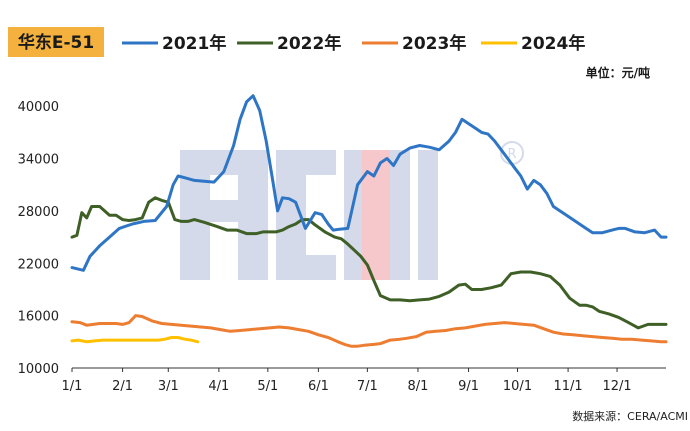  I want to click on title-box, so click(56, 42).